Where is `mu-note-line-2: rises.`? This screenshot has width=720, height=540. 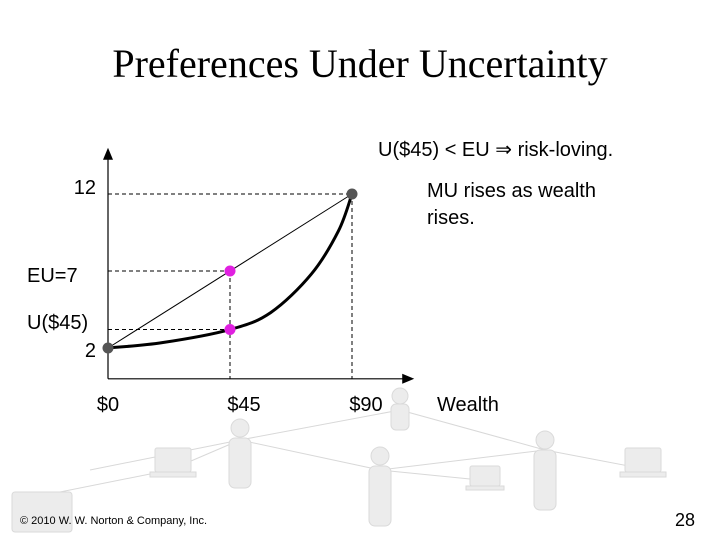 mu-note-line-2: rises. is located at coordinates (451, 218).